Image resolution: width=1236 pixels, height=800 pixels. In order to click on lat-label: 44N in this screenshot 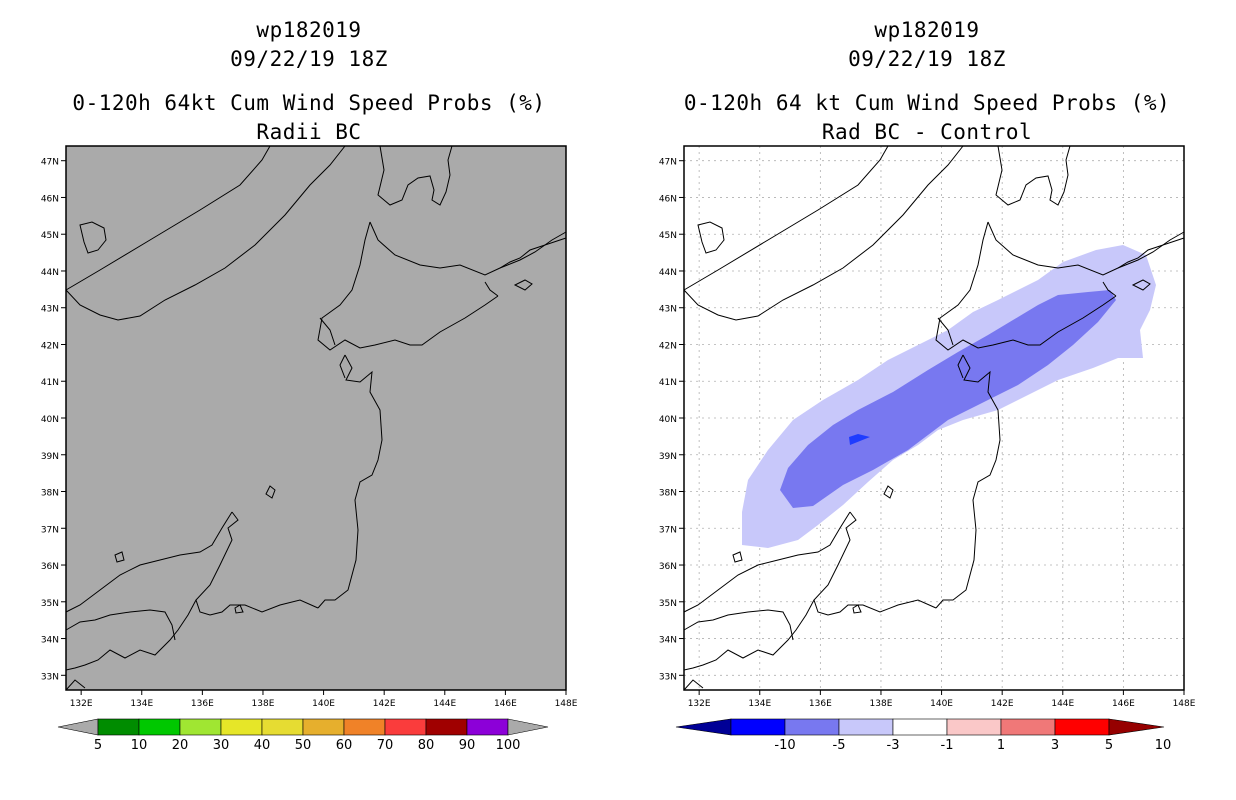, I will do `click(50, 273)`.